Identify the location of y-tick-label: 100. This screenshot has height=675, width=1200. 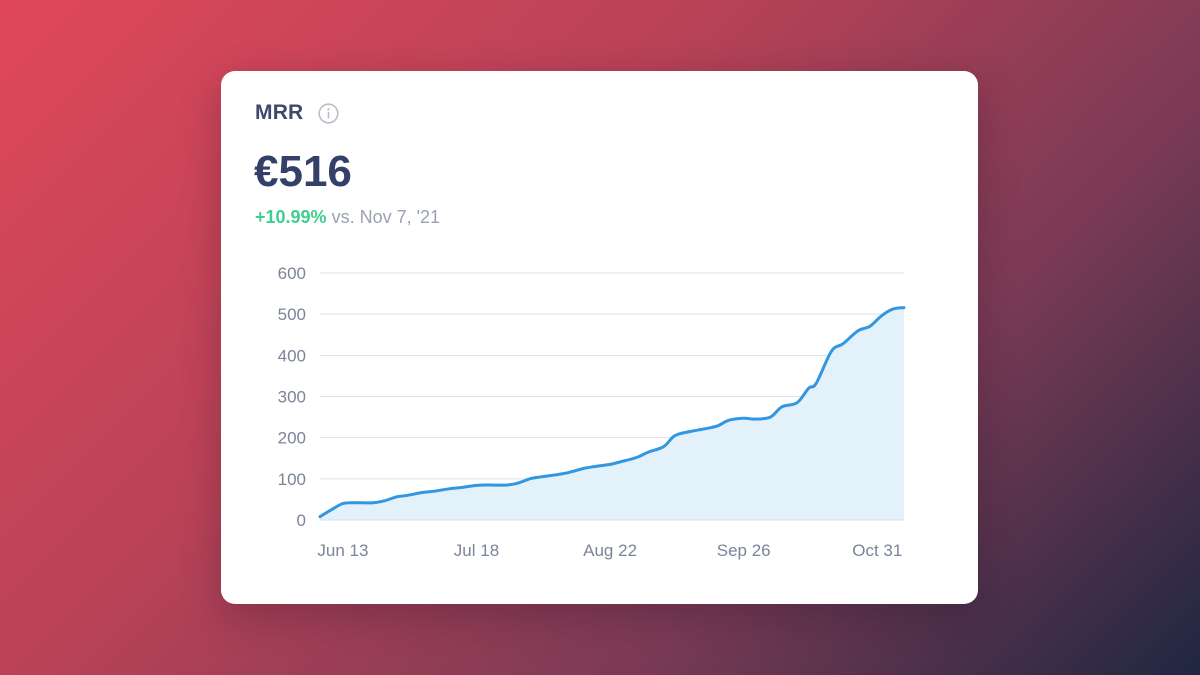
(292, 479).